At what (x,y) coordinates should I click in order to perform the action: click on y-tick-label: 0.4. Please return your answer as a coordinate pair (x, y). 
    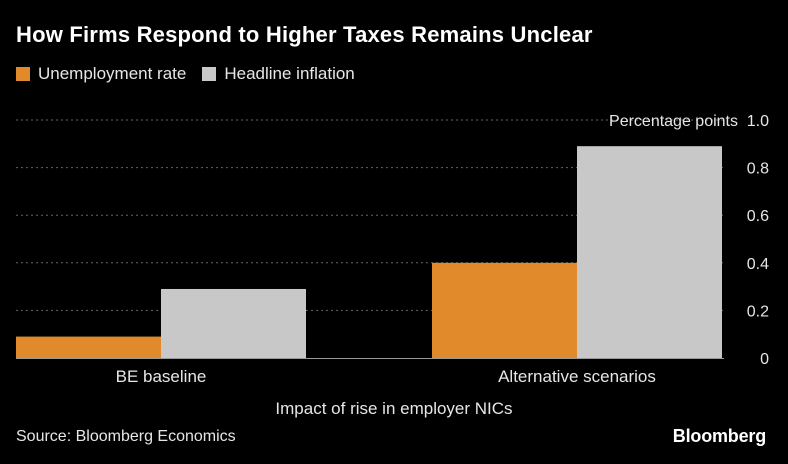
    Looking at the image, I should click on (758, 264).